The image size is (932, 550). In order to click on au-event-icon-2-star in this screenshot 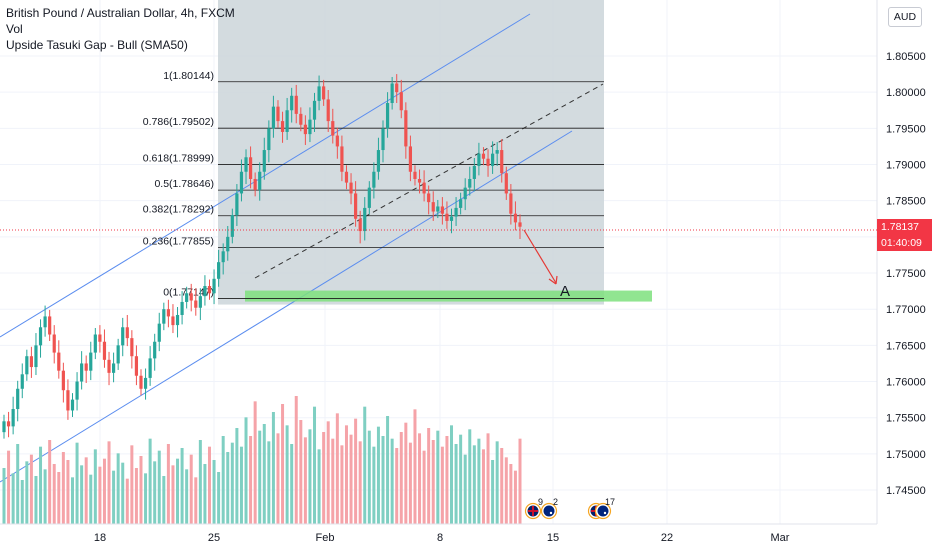, I will do `click(605, 513)`.